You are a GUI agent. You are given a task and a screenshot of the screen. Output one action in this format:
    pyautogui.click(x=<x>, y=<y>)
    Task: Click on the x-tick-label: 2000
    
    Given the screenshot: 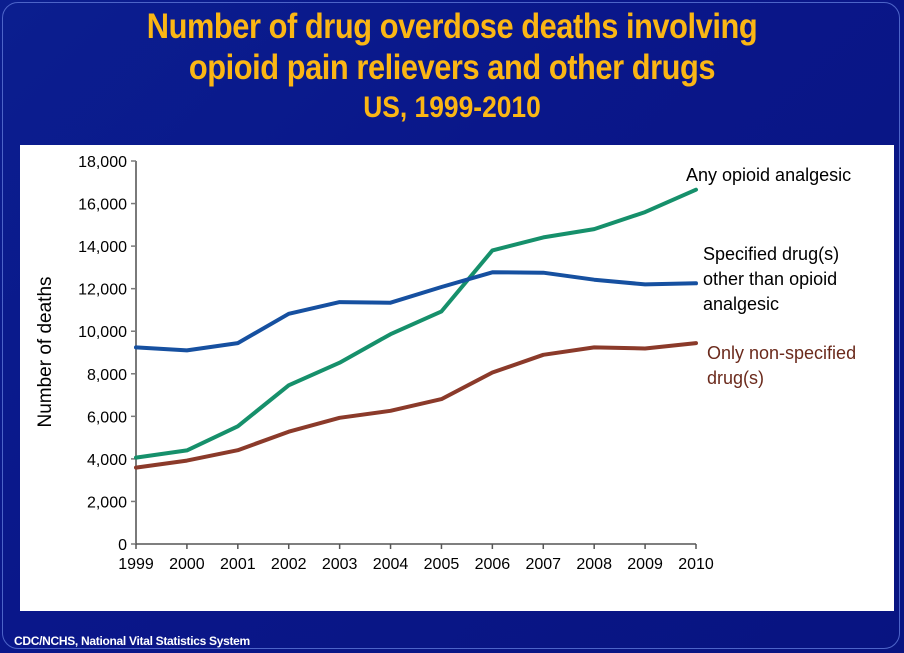 What is the action you would take?
    pyautogui.click(x=187, y=564)
    